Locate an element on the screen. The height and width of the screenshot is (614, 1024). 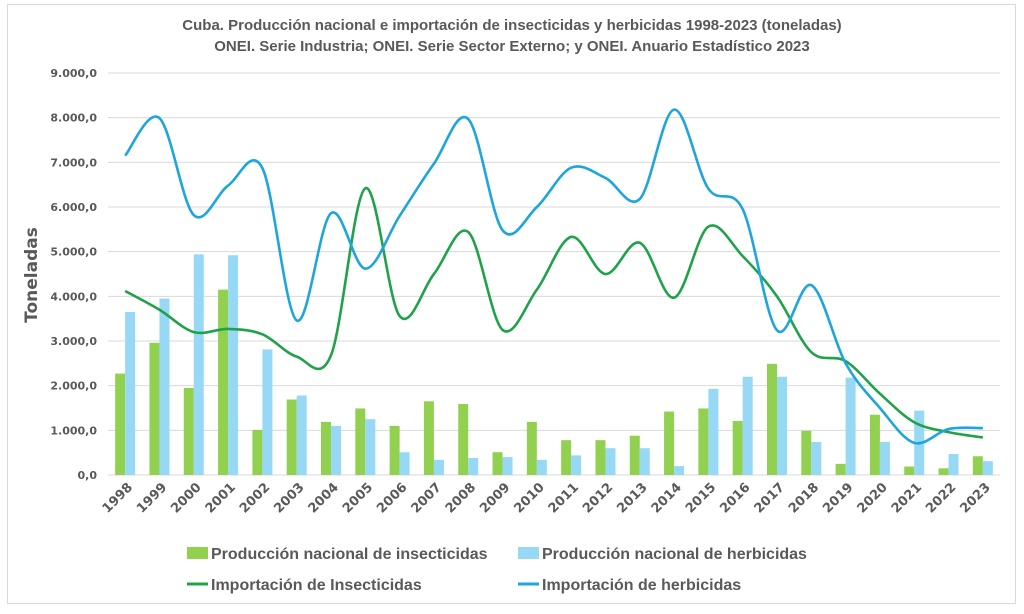
y-tick-label: 3.000,0 is located at coordinates (73, 341).